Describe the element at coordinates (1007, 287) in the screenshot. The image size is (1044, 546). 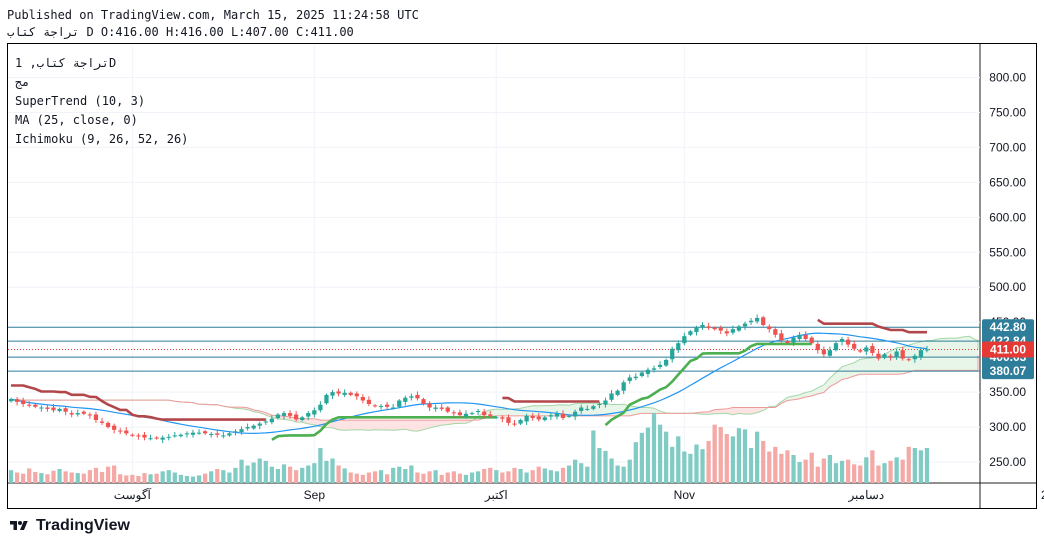
I see `y-tick-label: 500.00` at that location.